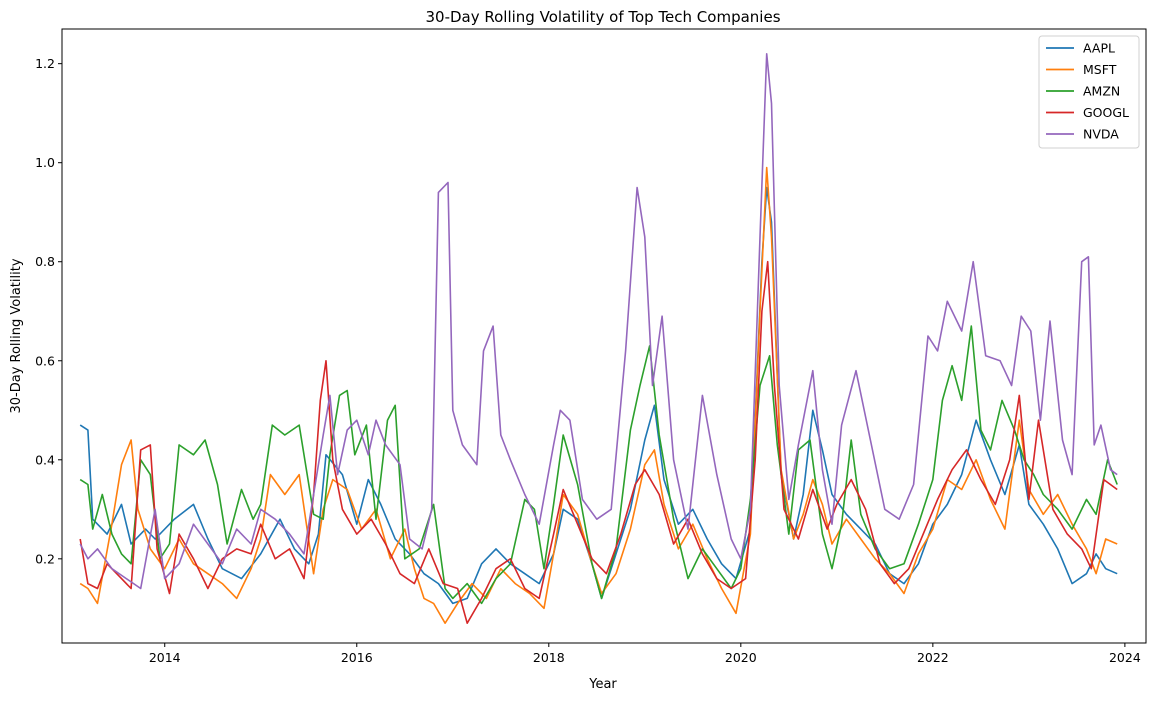 This screenshot has width=1156, height=703. I want to click on y-tick-label: 1.0, so click(45, 162).